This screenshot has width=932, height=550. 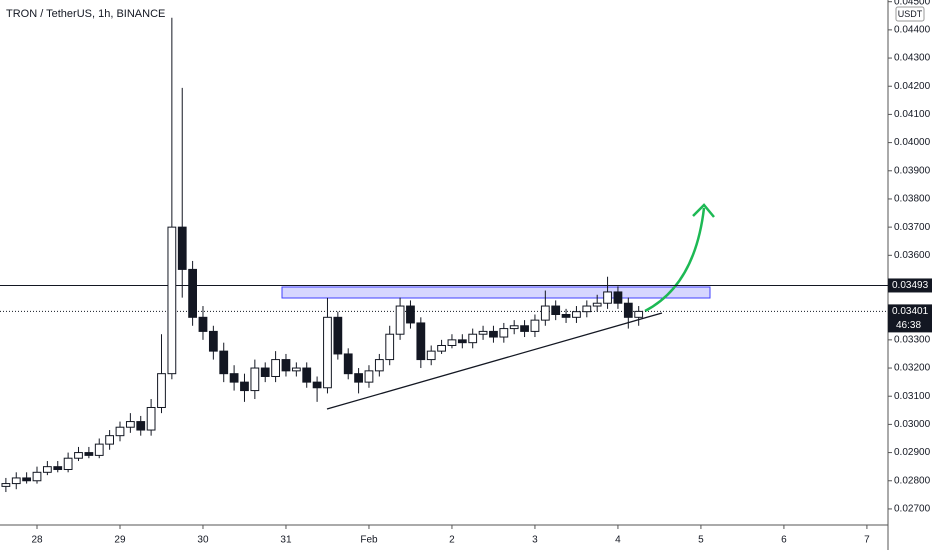 What do you see at coordinates (286, 540) in the screenshot?
I see `x-tick-label: 31` at bounding box center [286, 540].